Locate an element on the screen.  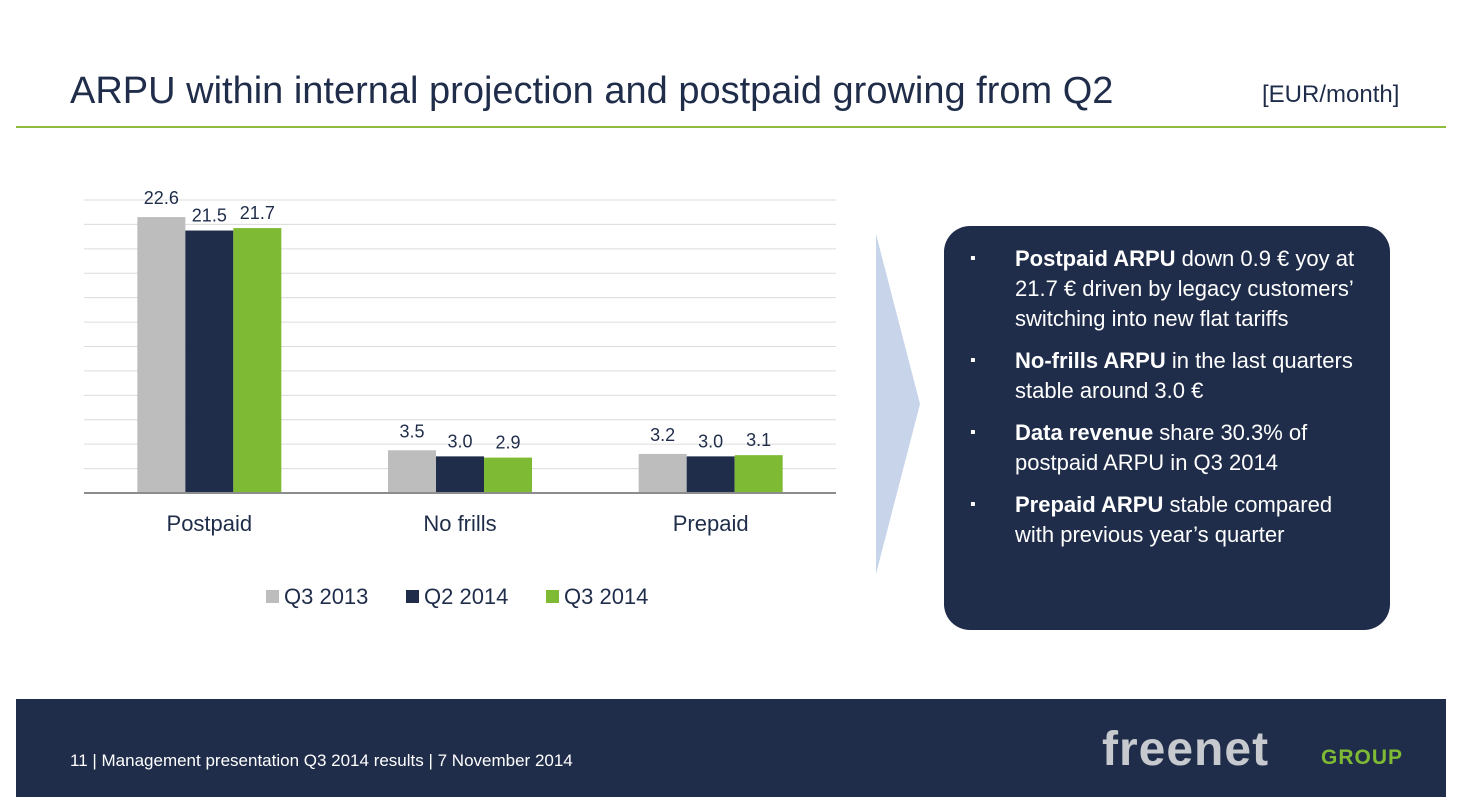
bar-value-label: 22.6 is located at coordinates (161, 198).